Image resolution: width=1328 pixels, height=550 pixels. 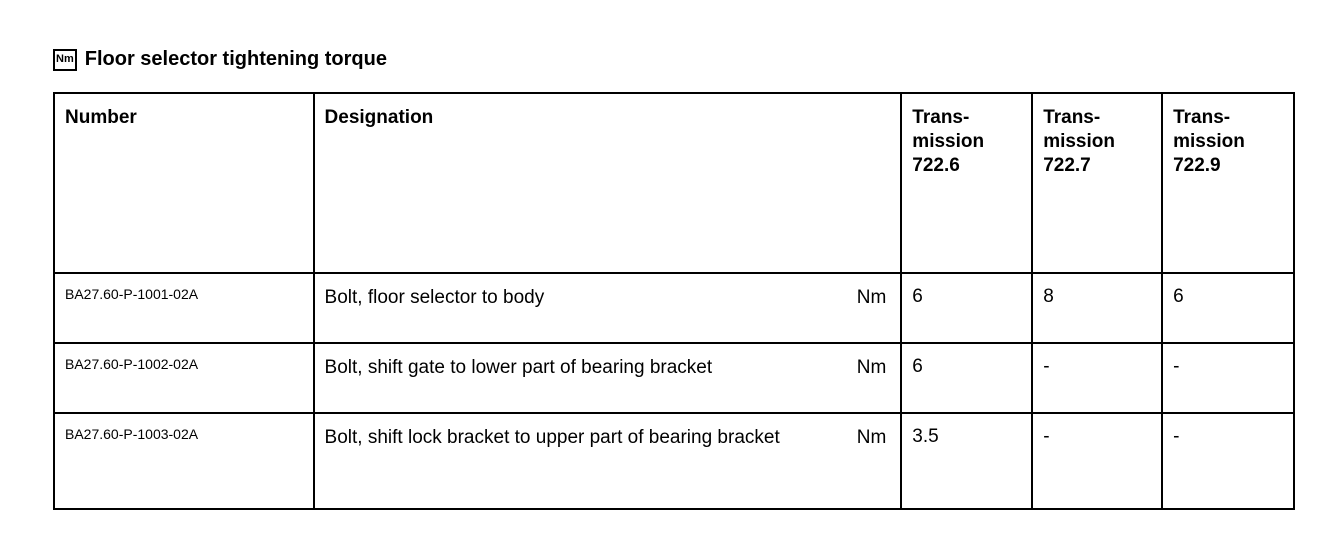 I want to click on header-722-7: Trans- mission 722.7, so click(x=1097, y=183).